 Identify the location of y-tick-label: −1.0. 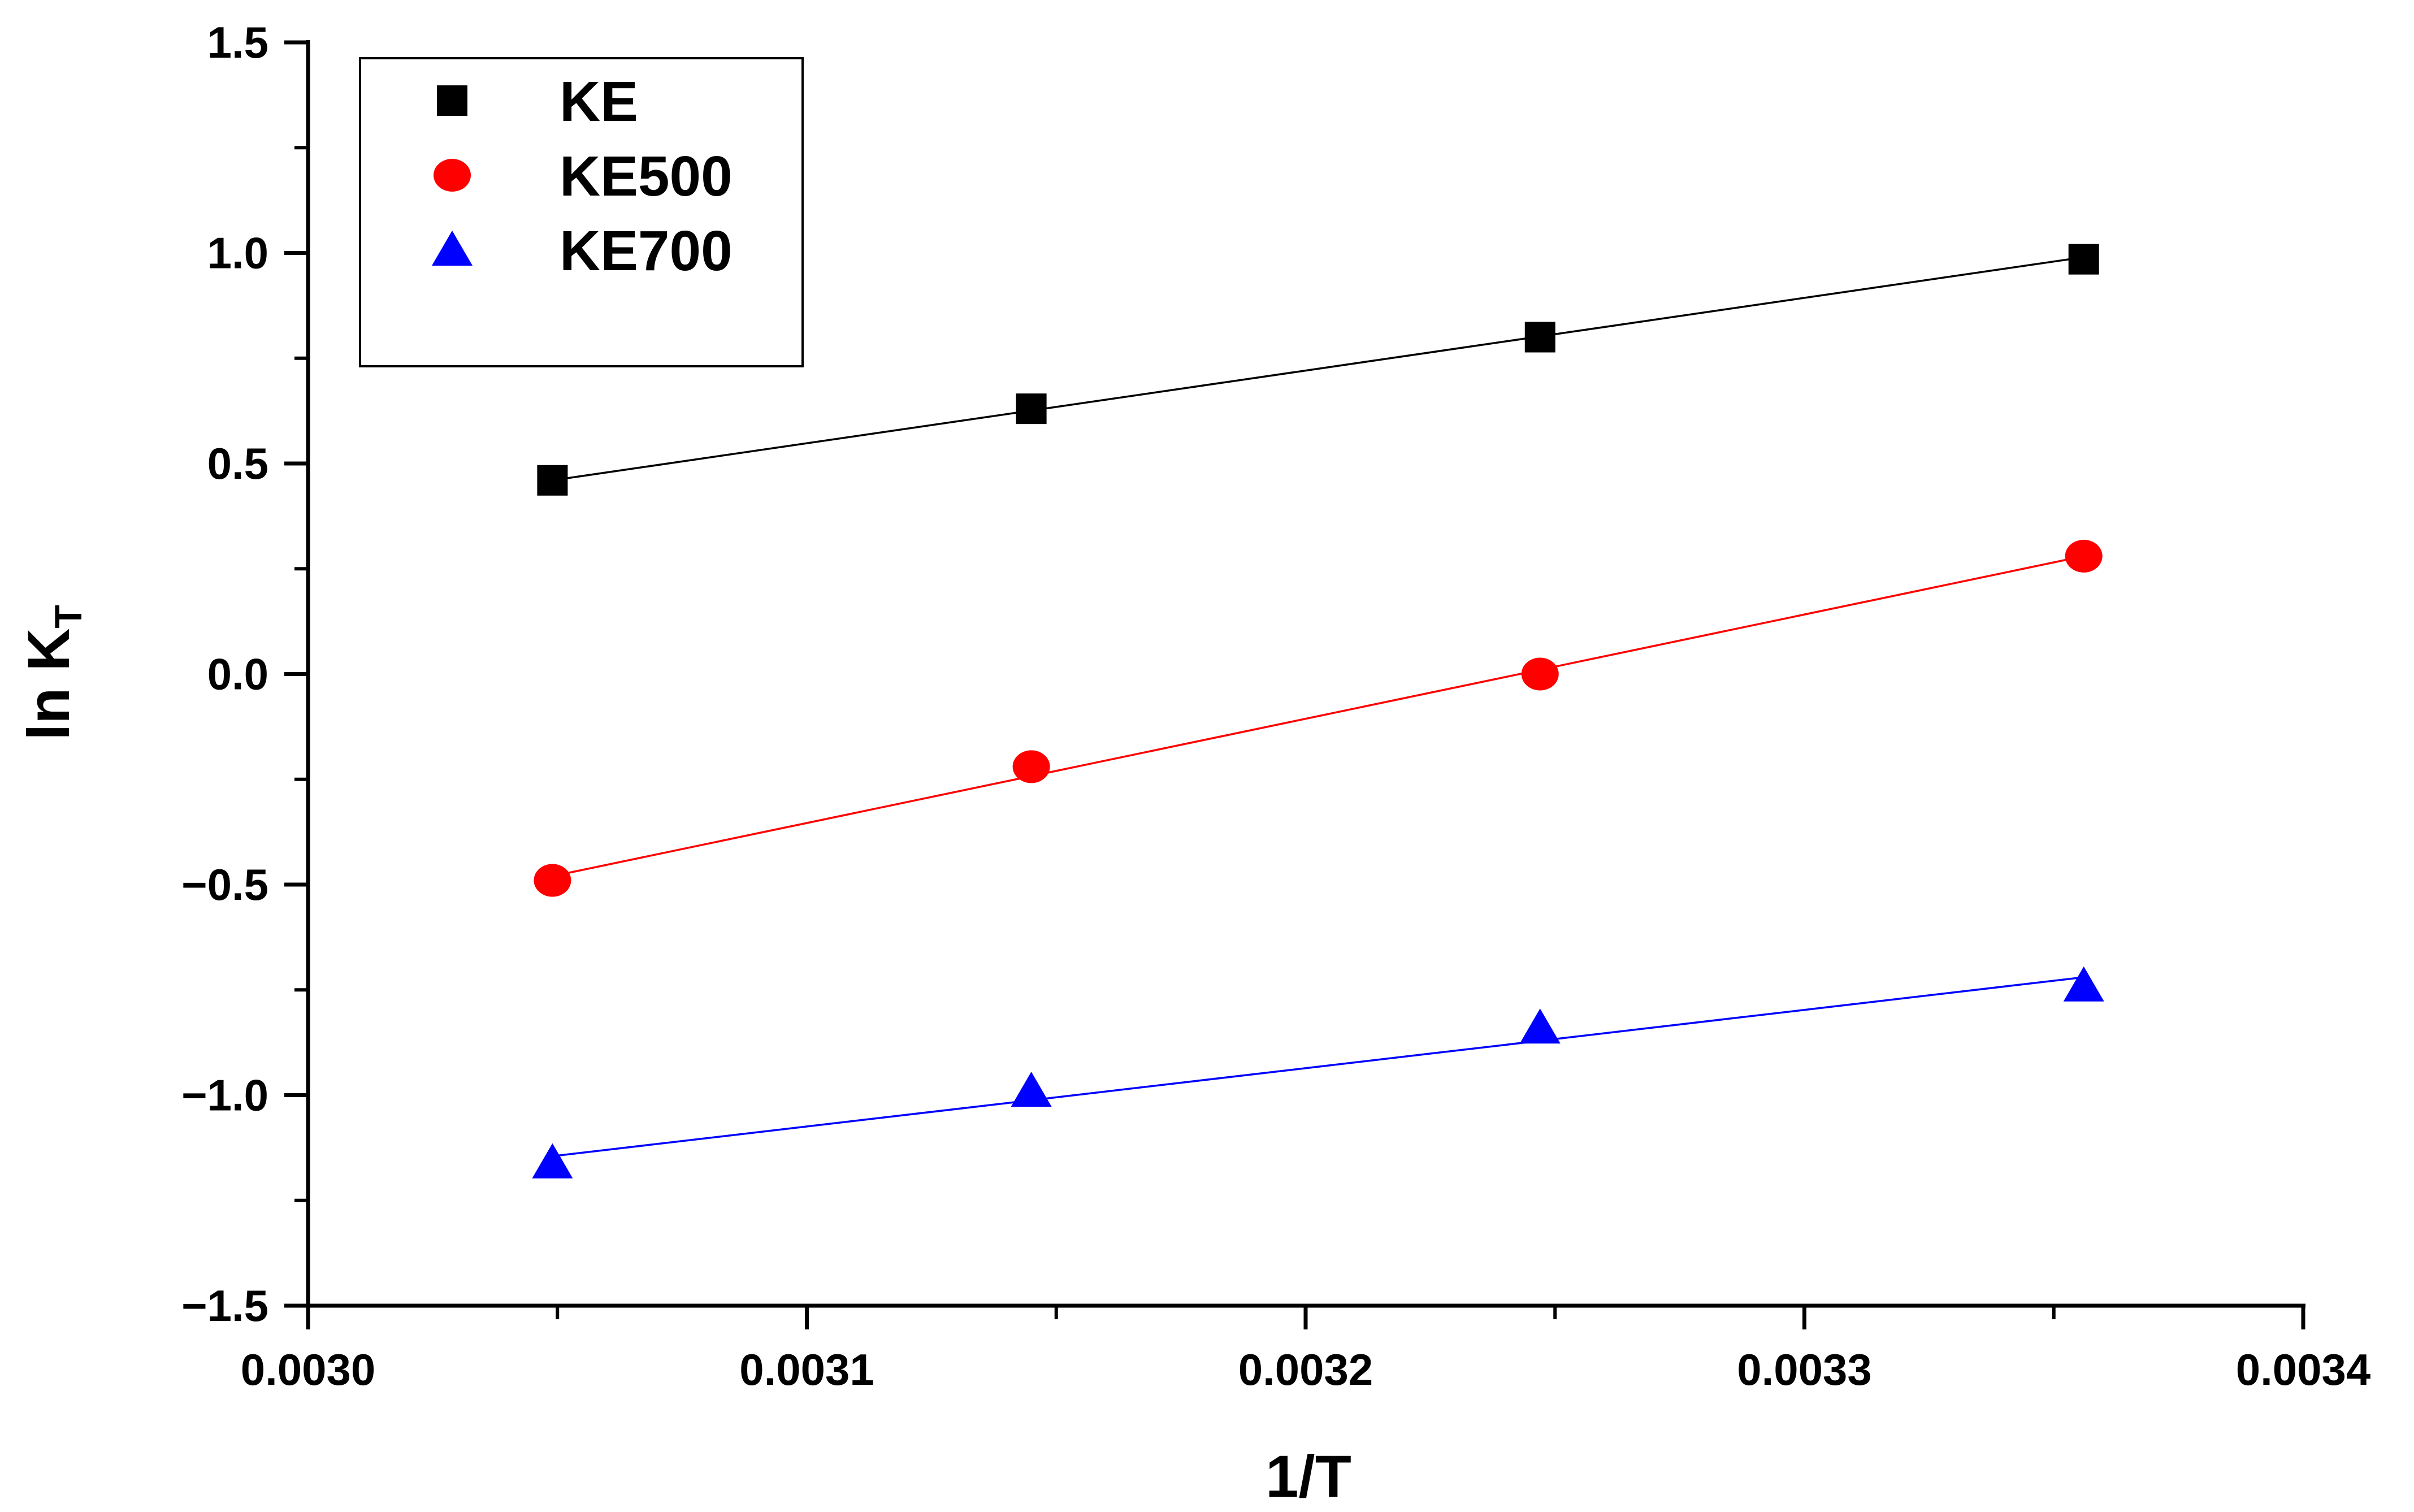
(224, 1095).